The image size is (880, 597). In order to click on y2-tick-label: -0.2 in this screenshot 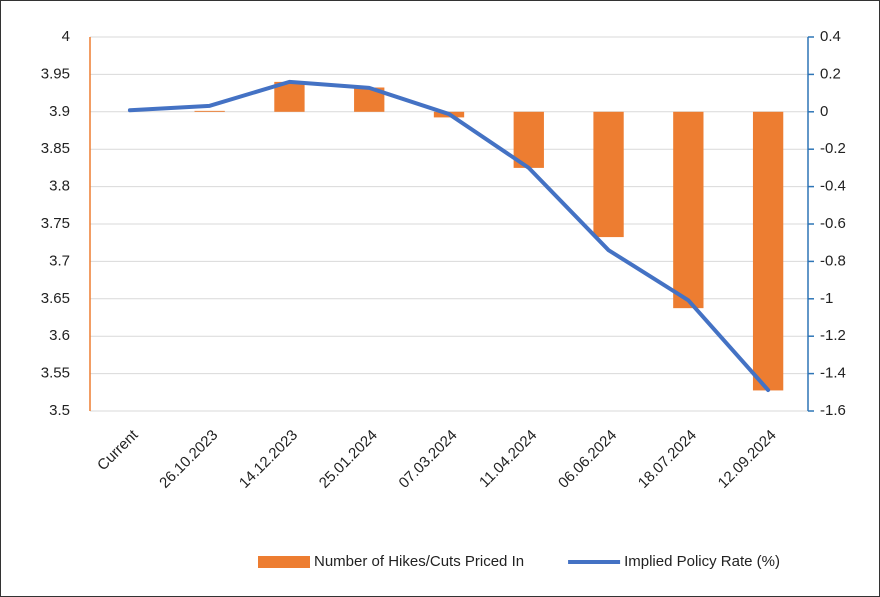, I will do `click(833, 148)`.